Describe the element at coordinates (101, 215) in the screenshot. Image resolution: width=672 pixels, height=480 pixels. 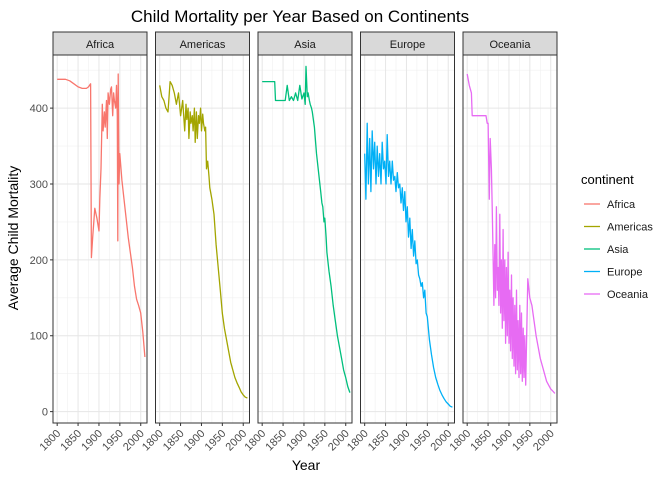
I see `series-line-africa` at that location.